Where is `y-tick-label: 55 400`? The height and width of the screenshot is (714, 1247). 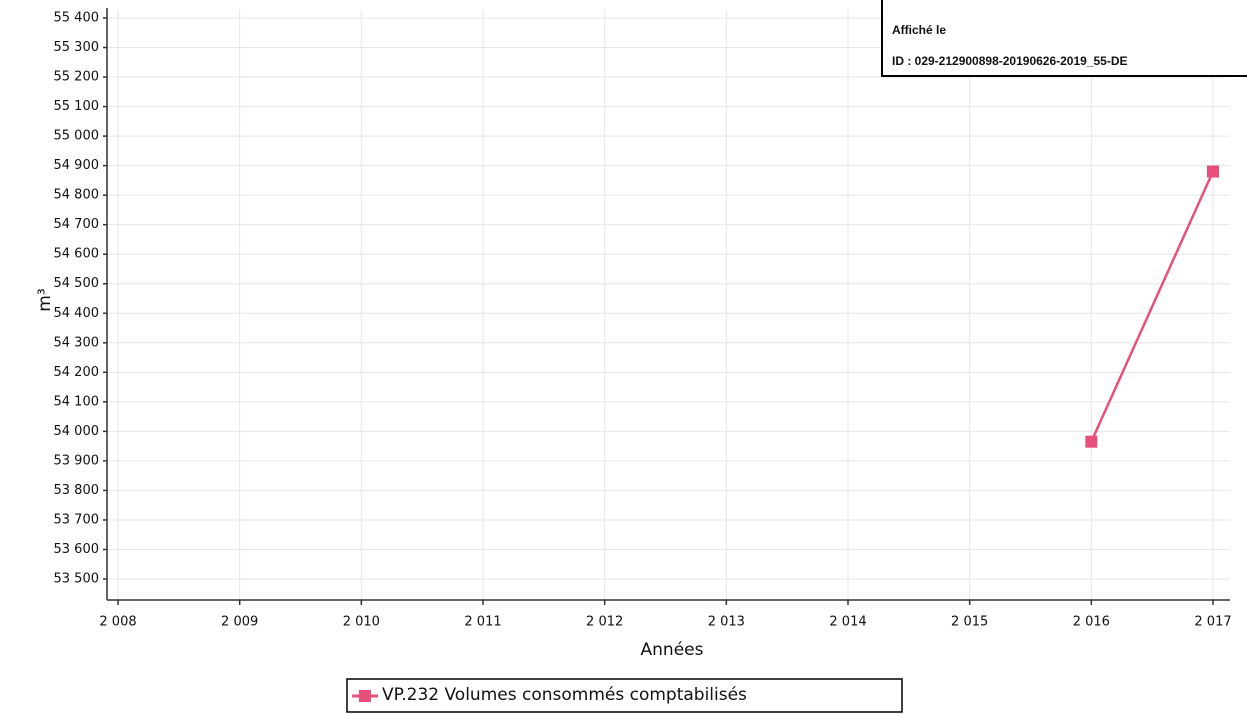
y-tick-label: 55 400 is located at coordinates (77, 18).